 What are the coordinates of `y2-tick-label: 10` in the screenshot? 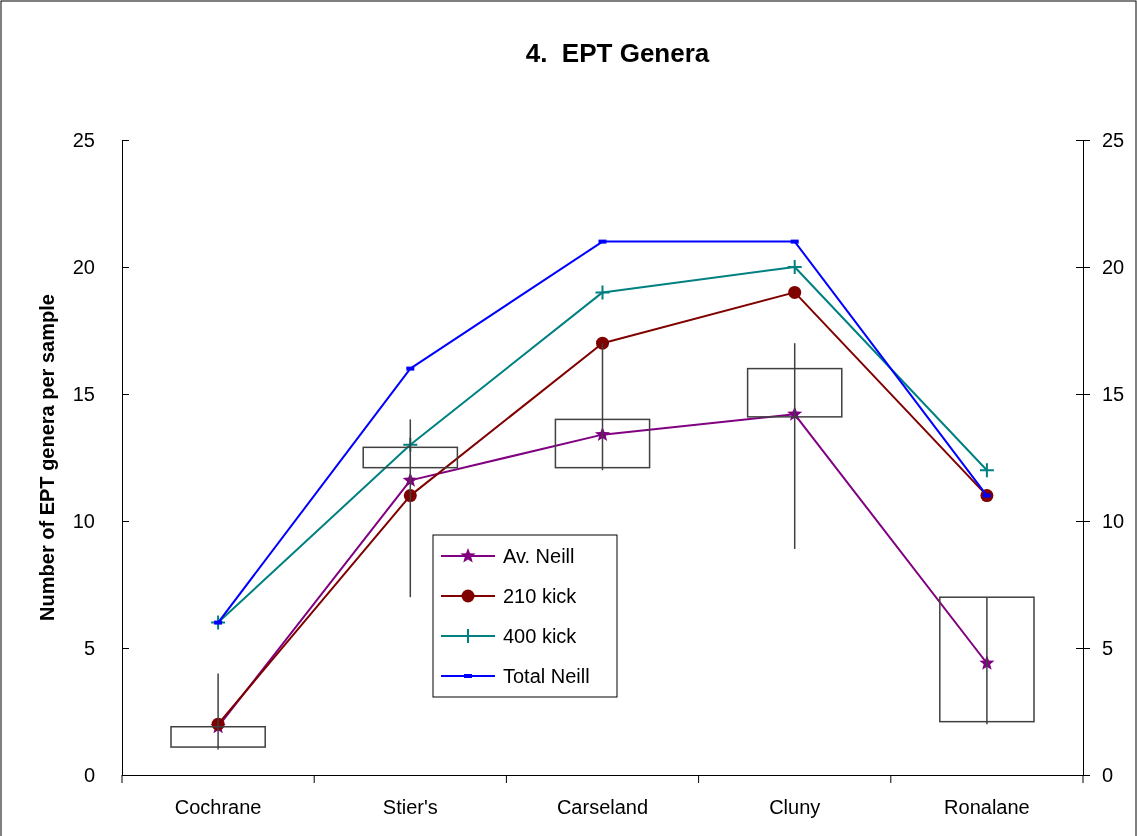 It's located at (1113, 520).